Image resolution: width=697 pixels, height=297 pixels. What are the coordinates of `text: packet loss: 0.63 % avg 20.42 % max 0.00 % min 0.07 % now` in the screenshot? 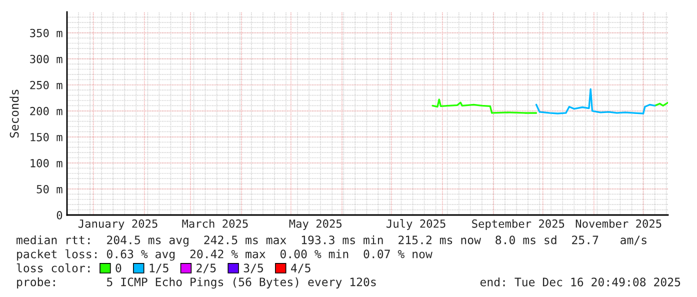 It's located at (224, 255).